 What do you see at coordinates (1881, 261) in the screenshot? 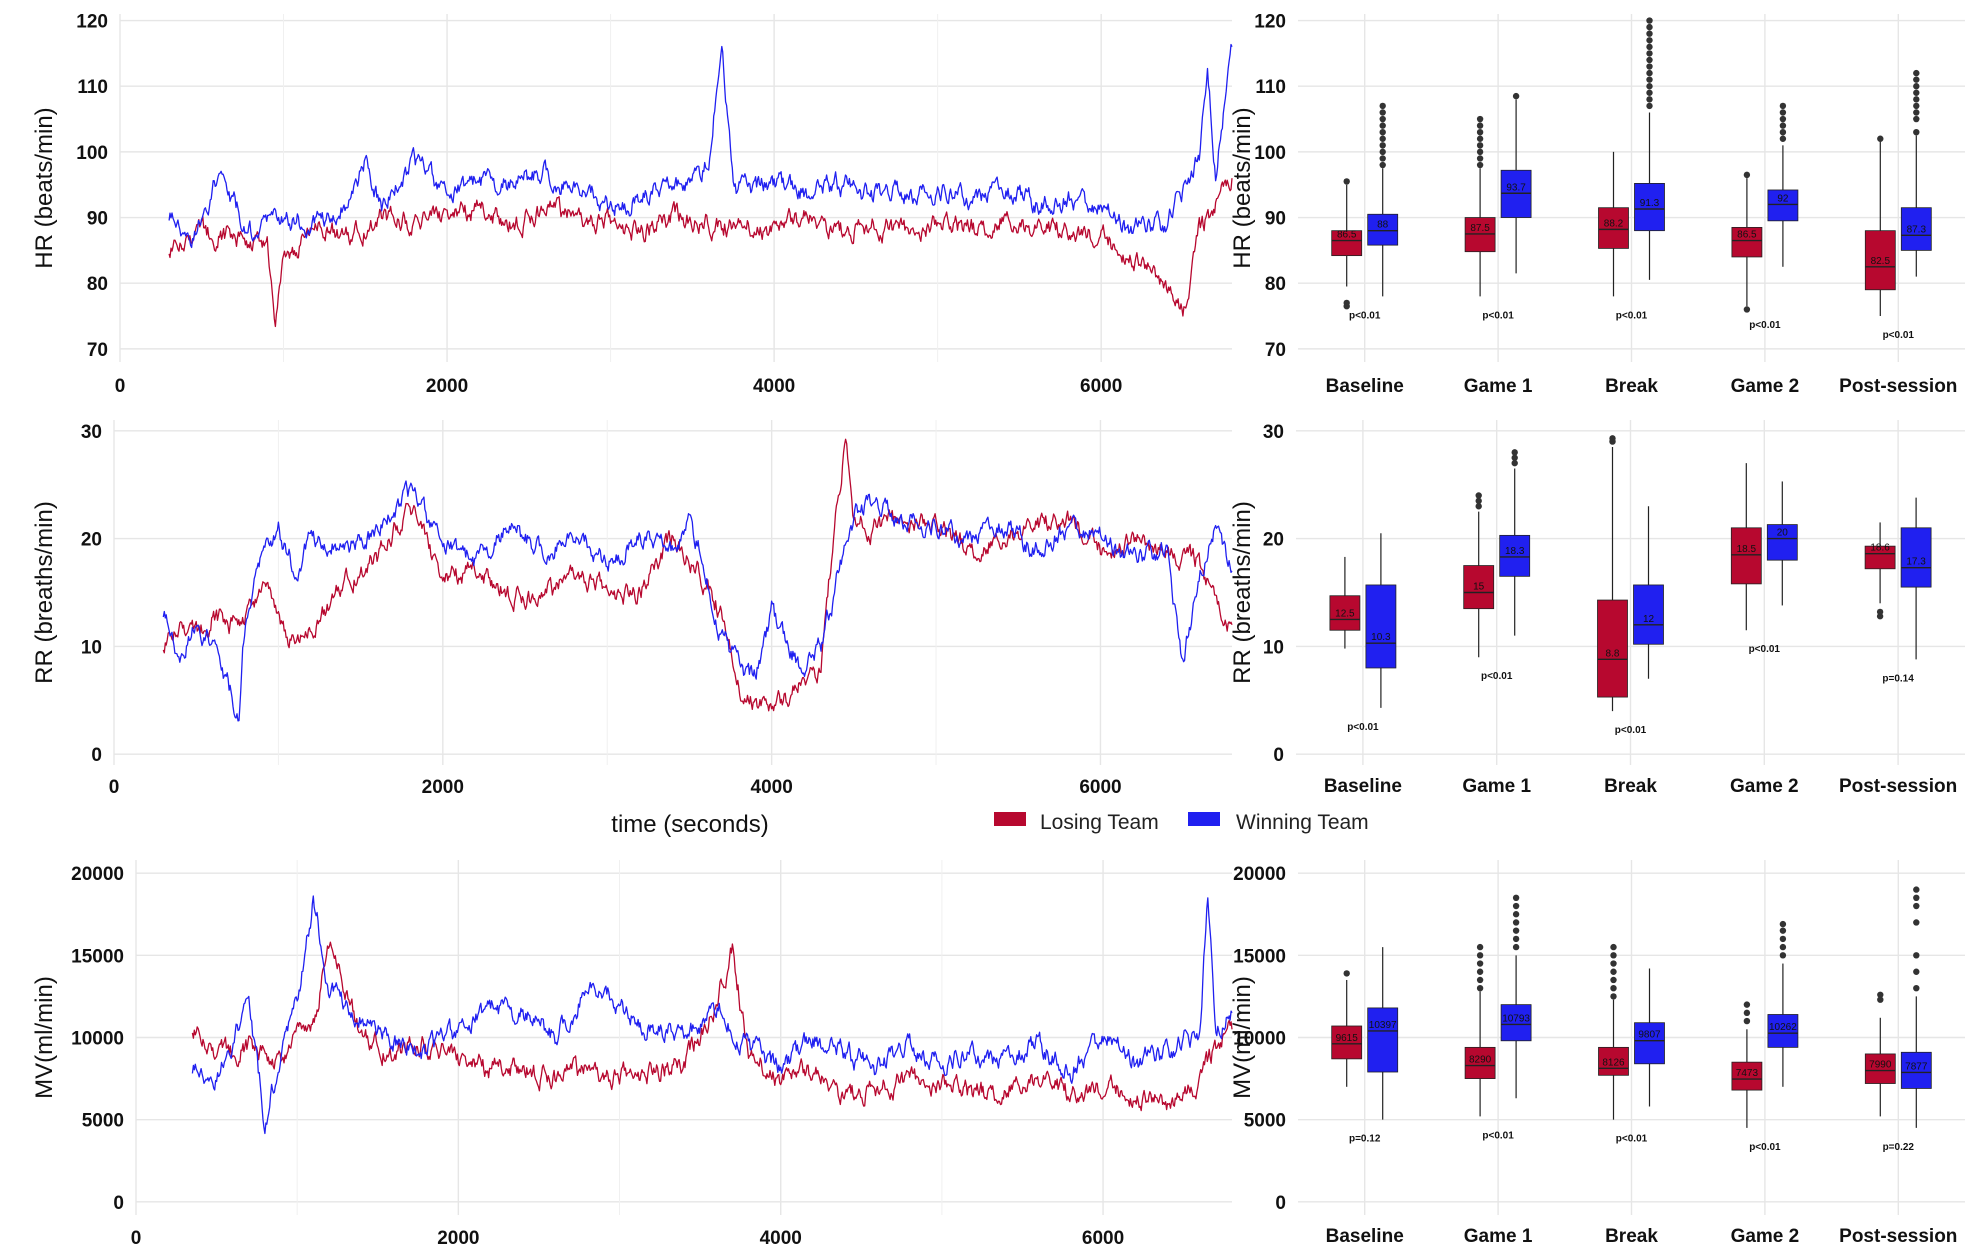
I see `median-label: 82.5` at bounding box center [1881, 261].